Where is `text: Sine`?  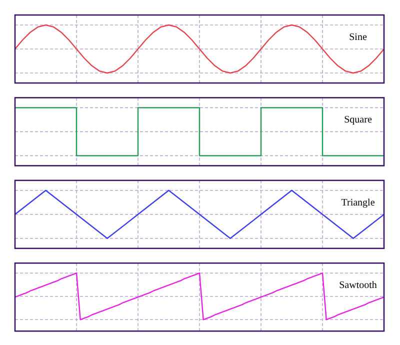 text: Sine is located at coordinates (358, 37).